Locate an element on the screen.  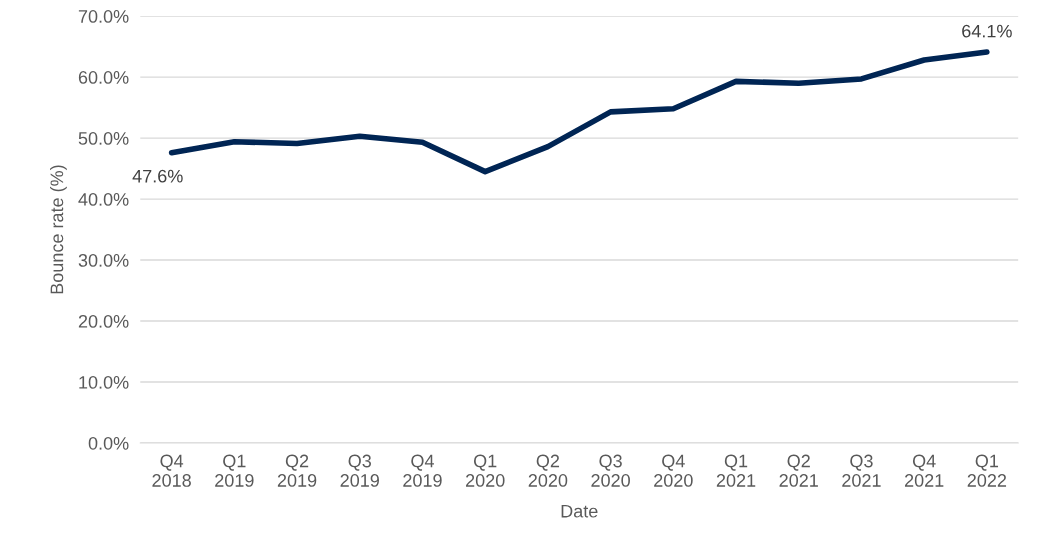
annotation: 47.6% is located at coordinates (157, 176).